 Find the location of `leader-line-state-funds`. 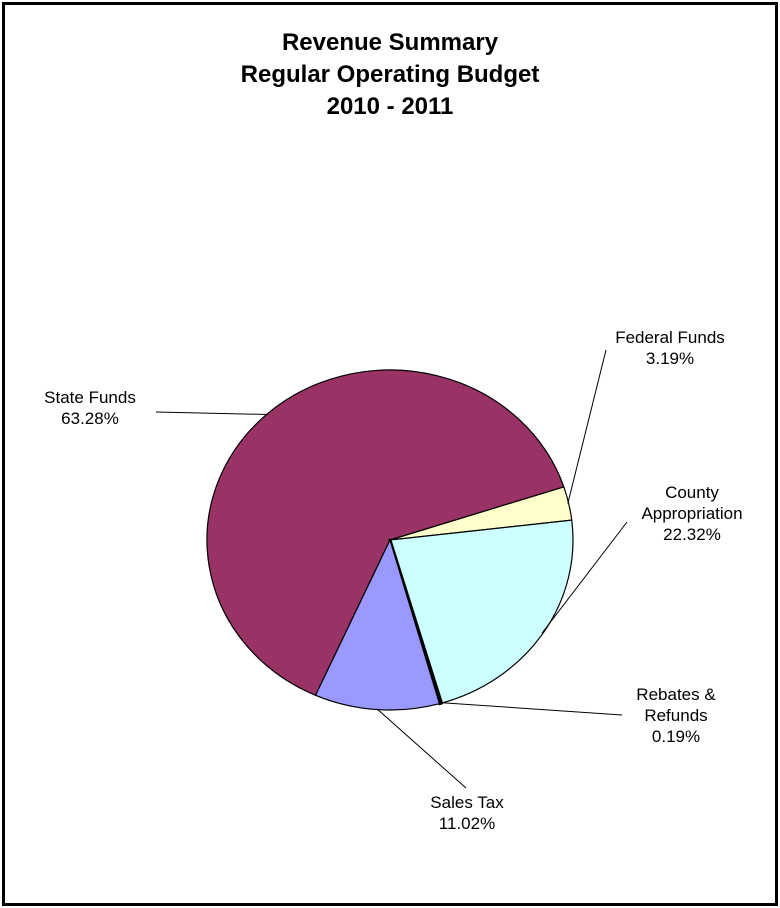

leader-line-state-funds is located at coordinates (211, 413).